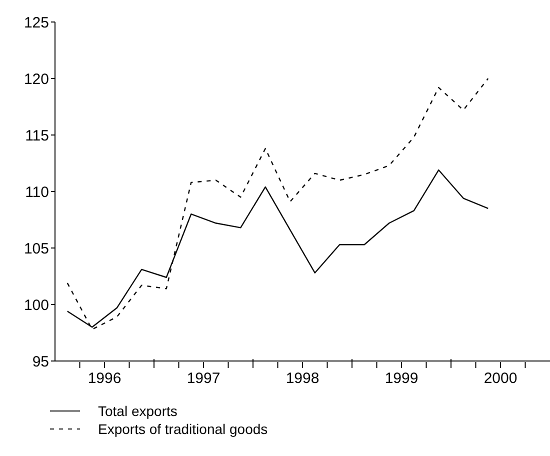  What do you see at coordinates (36, 305) in the screenshot?
I see `y-tick-label: 100` at bounding box center [36, 305].